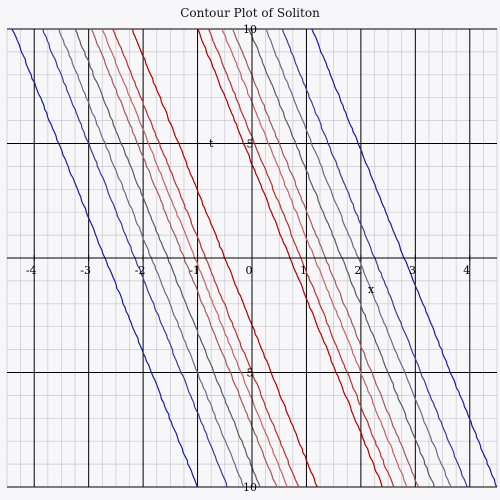 Image resolution: width=500 pixels, height=500 pixels. Describe the element at coordinates (31, 270) in the screenshot. I see `x-tick-label: -4` at that location.